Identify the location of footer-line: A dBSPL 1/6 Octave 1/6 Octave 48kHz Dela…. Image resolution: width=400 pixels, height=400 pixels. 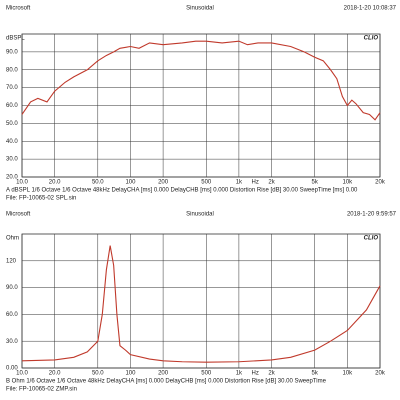
(182, 191).